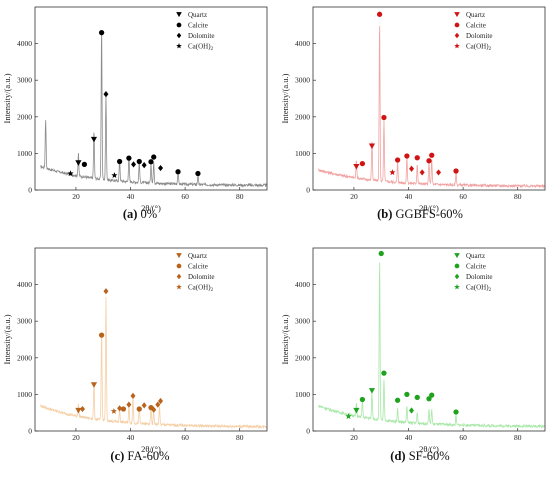 Image resolution: width=550 pixels, height=487 pixels. Describe the element at coordinates (385, 214) in the screenshot. I see `caption-label: (b)` at that location.